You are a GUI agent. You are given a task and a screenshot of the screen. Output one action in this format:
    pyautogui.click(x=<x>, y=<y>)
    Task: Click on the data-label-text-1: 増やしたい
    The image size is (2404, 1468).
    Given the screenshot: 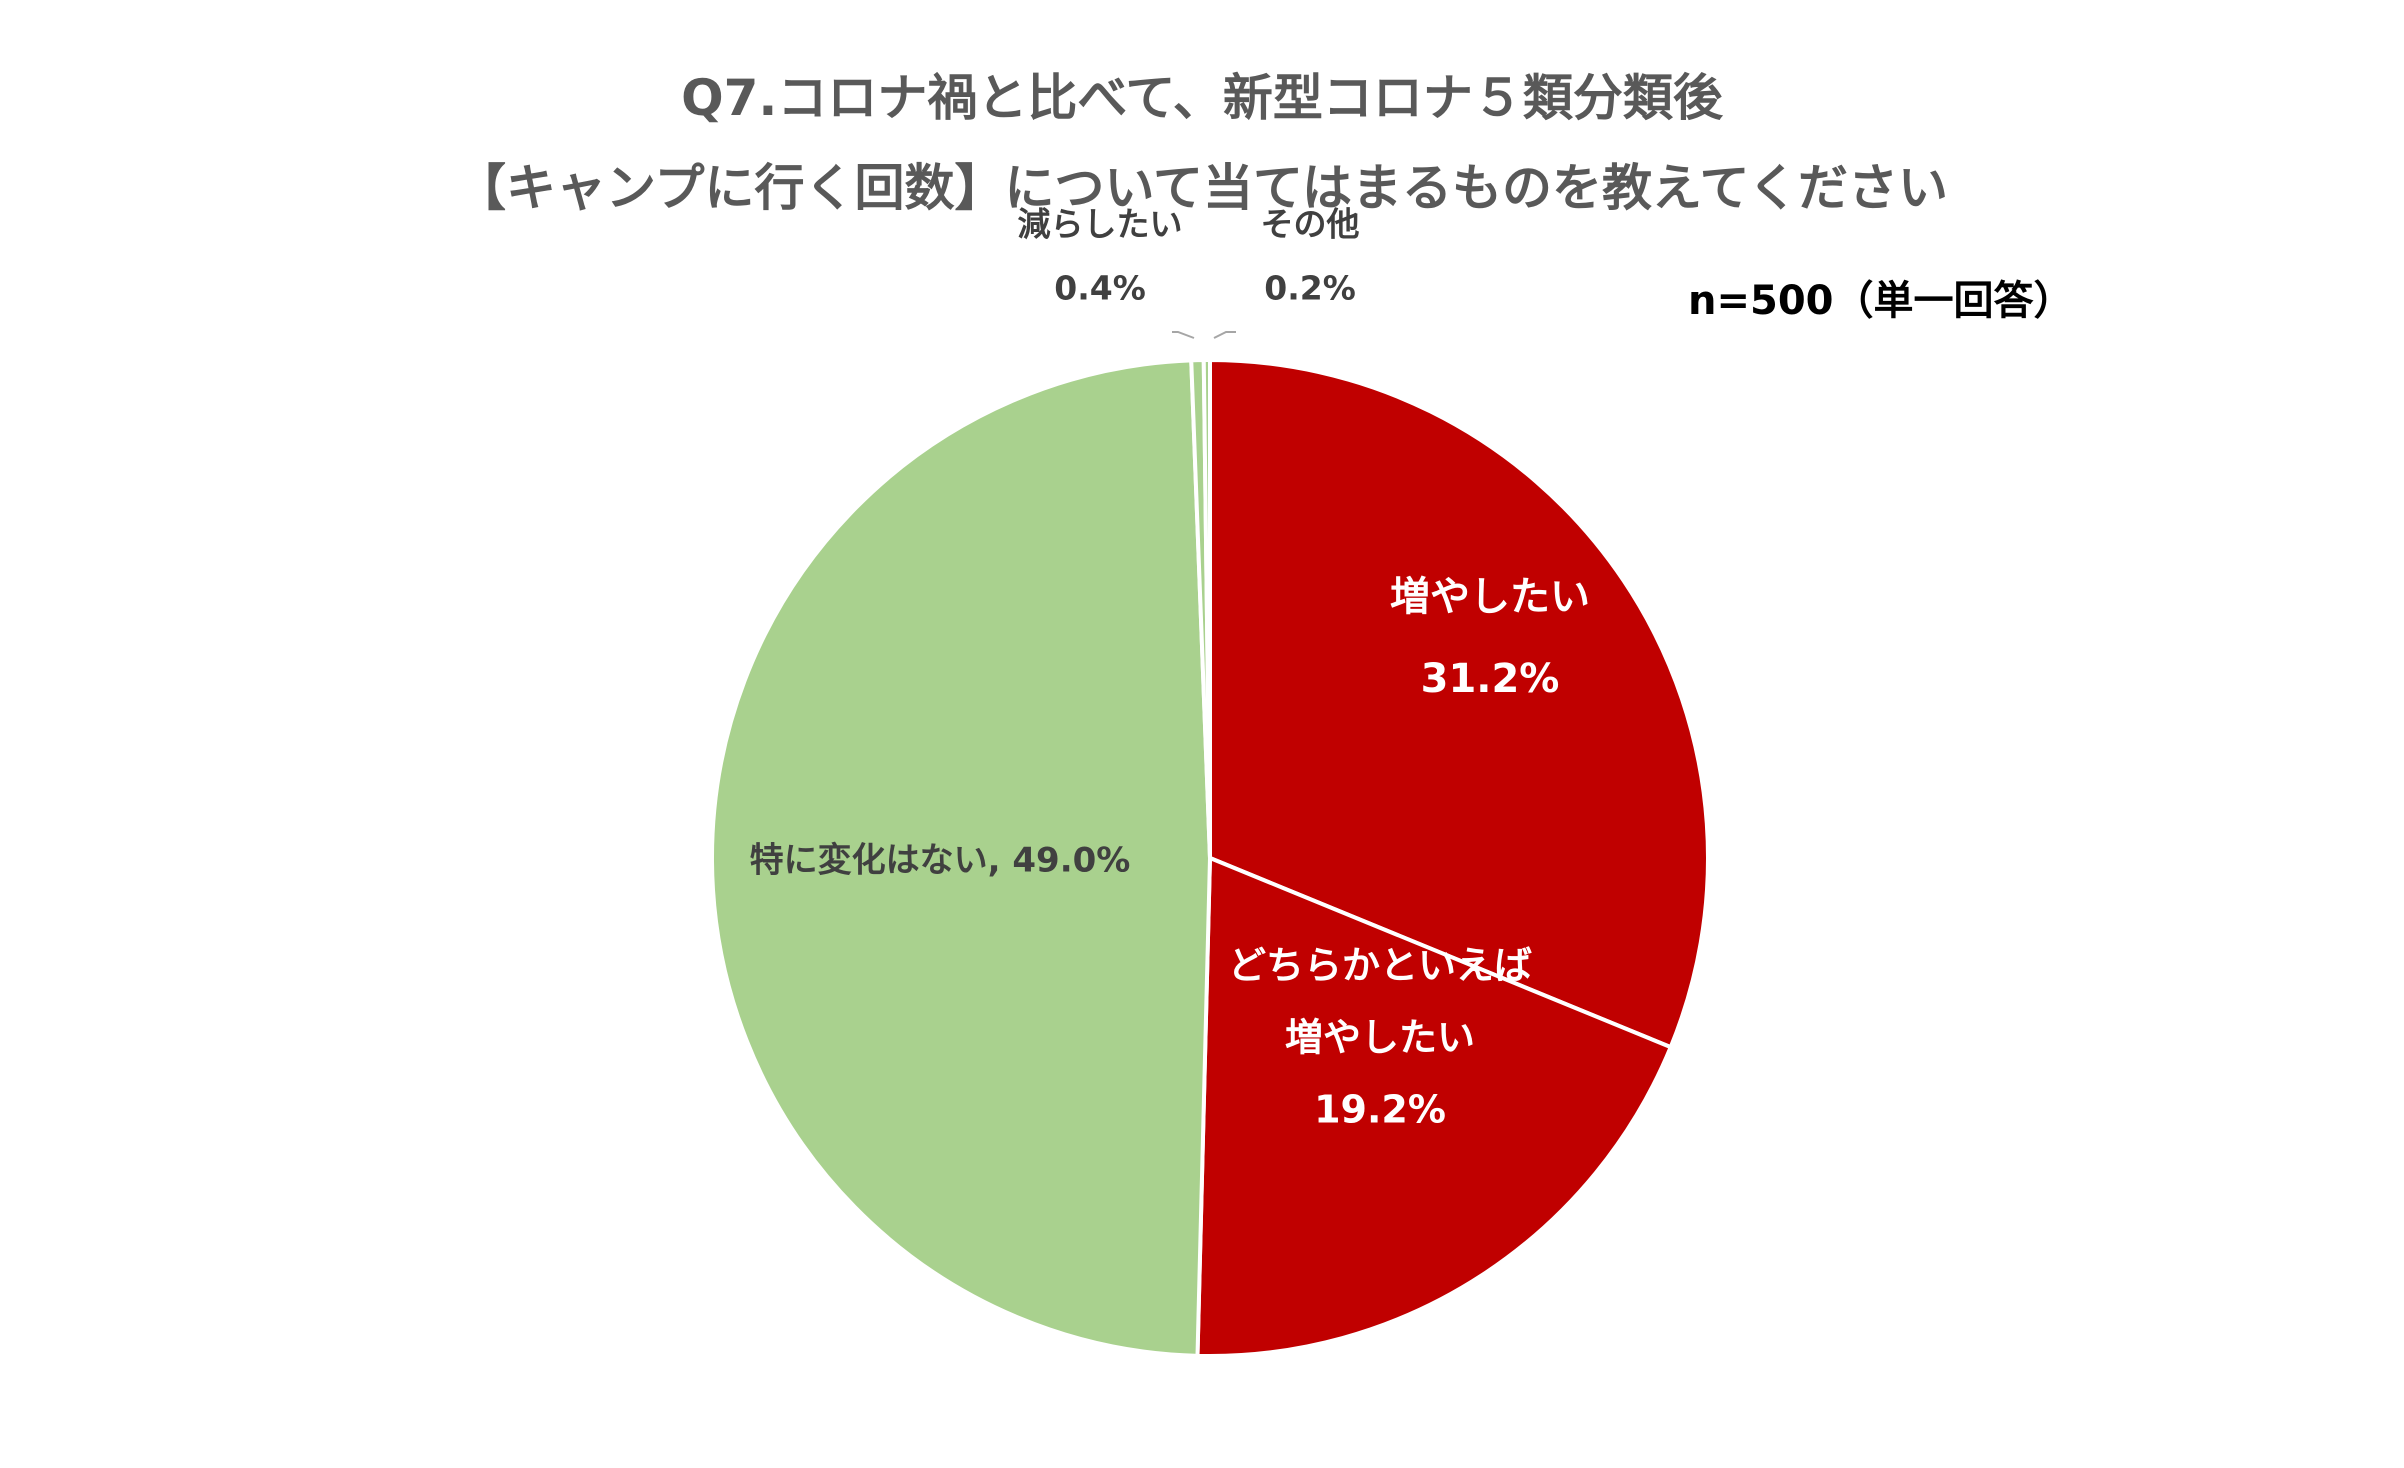 What is the action you would take?
    pyautogui.click(x=1380, y=1038)
    